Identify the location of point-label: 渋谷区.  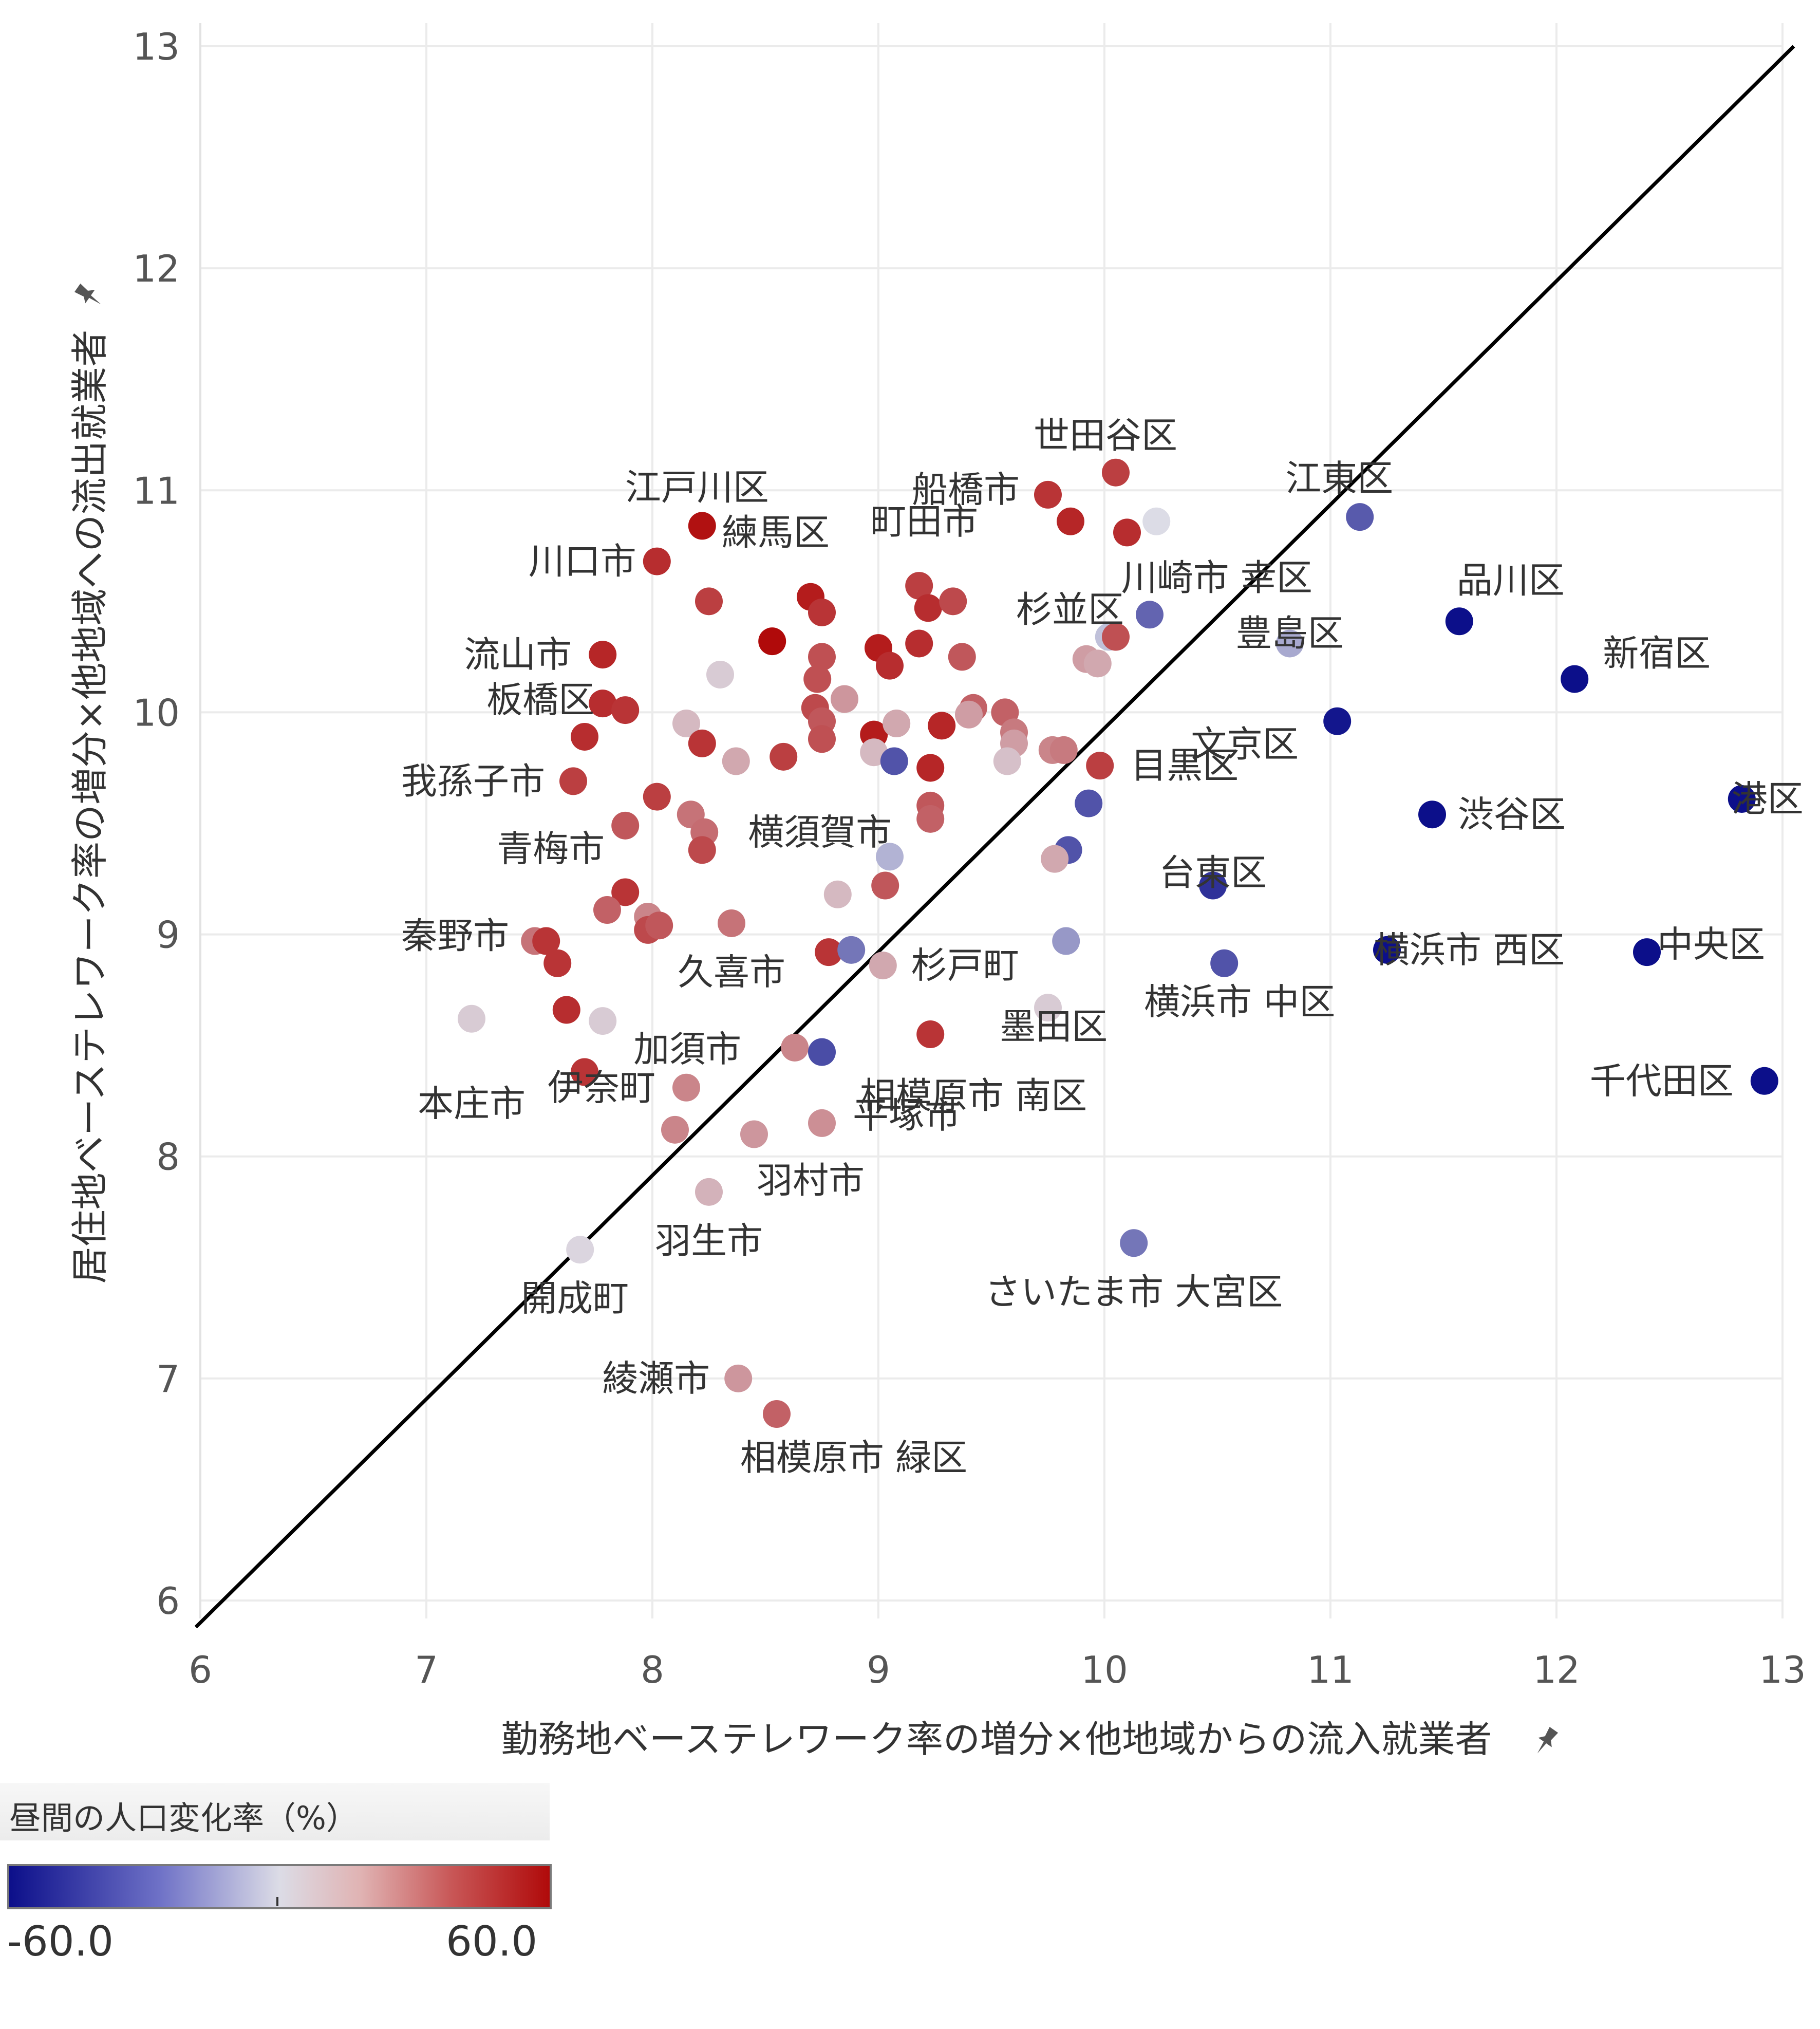
(1512, 814).